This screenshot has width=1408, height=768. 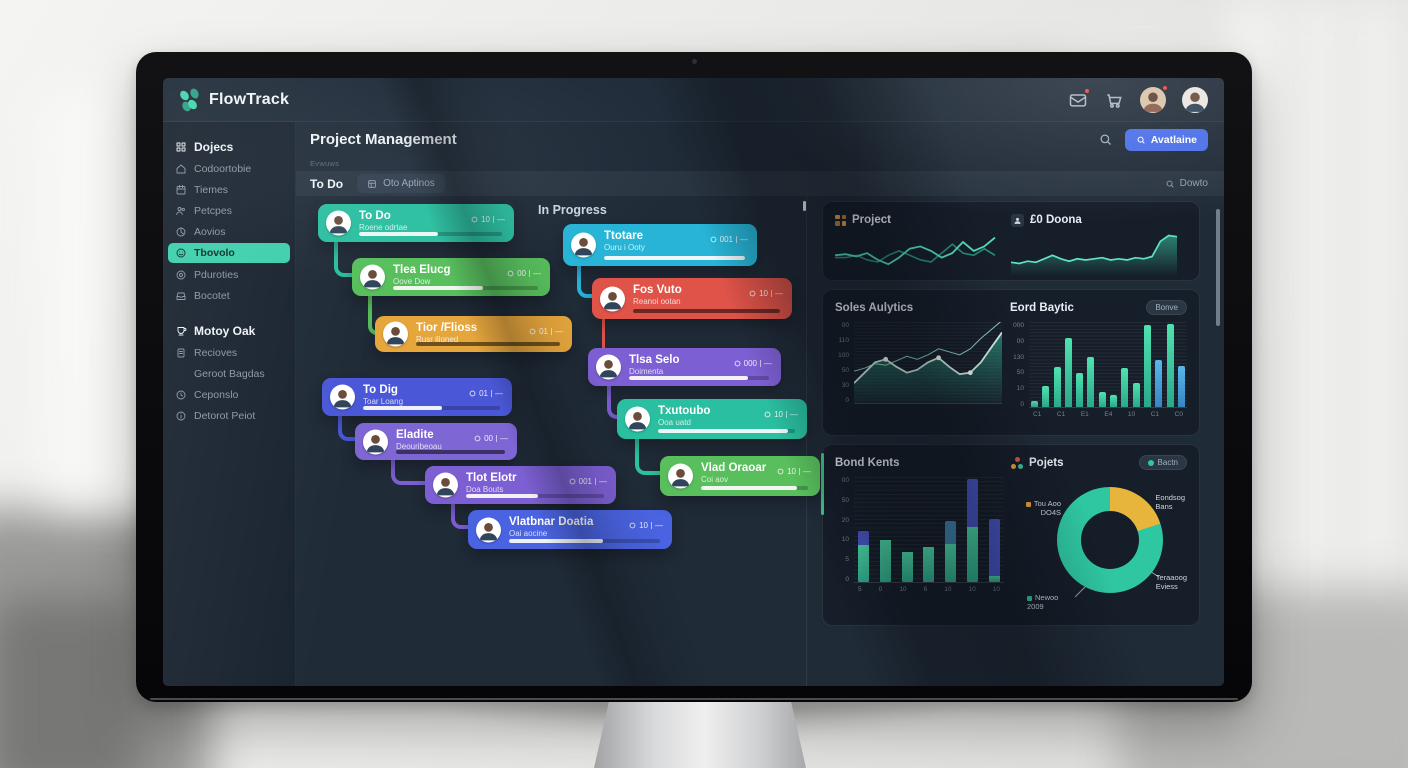 I want to click on chart-badge: Bonve, so click(x=1166, y=307).